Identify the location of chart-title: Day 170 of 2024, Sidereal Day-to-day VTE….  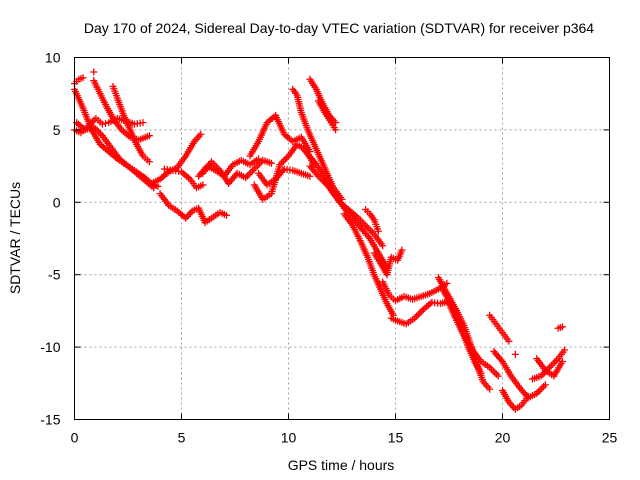
(339, 28).